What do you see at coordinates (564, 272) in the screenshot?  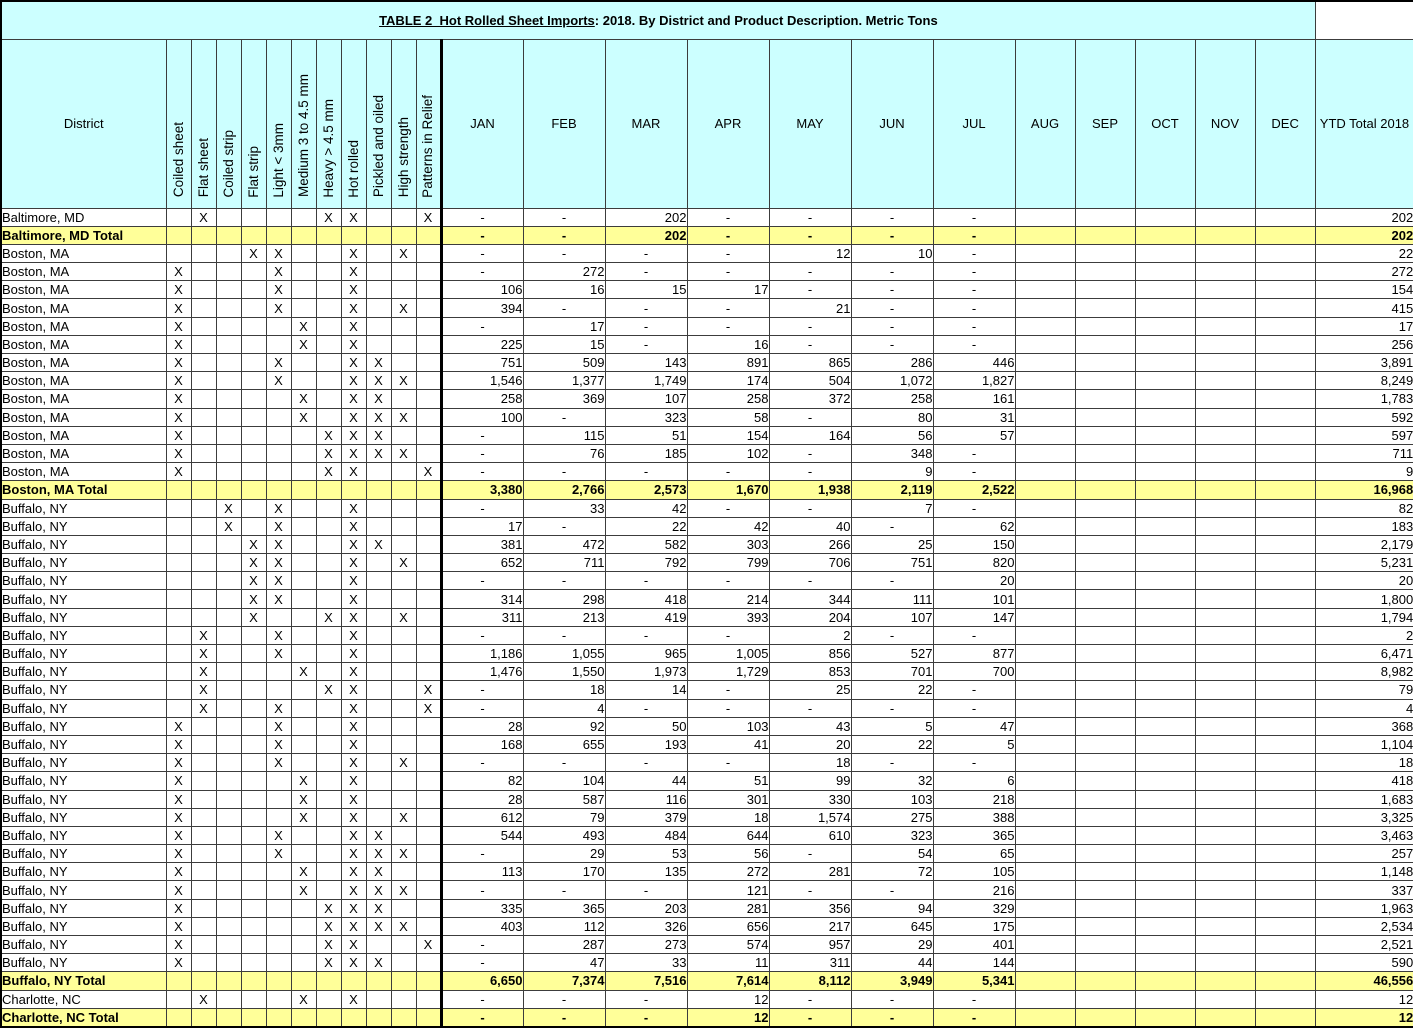 I see `month-value-cell: 272` at bounding box center [564, 272].